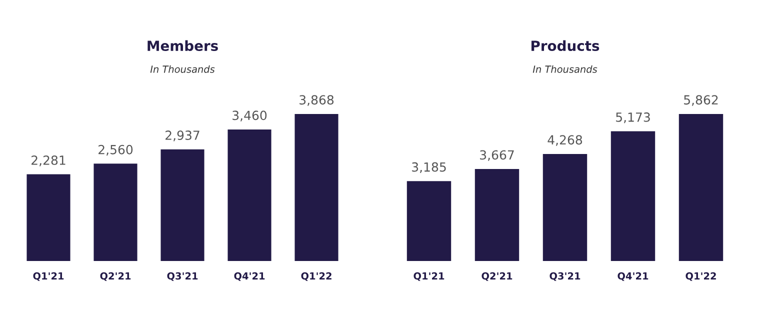  I want to click on chart-title: Members, so click(183, 46).